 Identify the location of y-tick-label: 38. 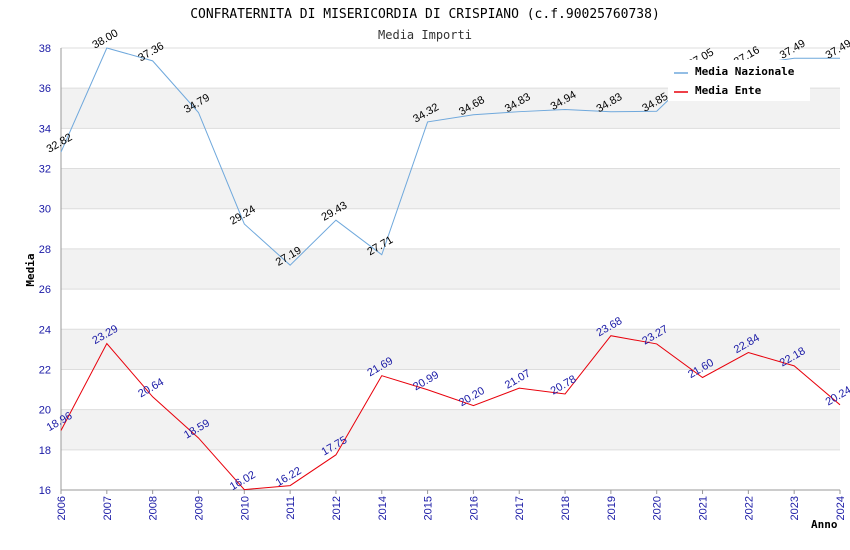
(45, 49).